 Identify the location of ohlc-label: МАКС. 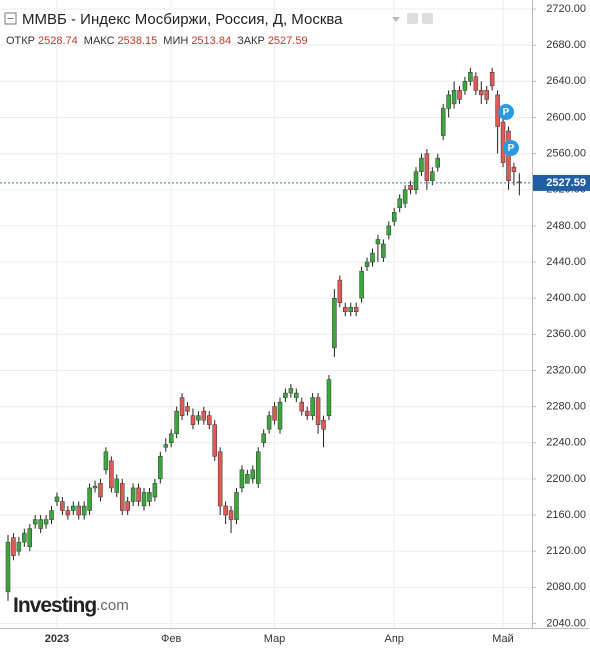
(99, 41).